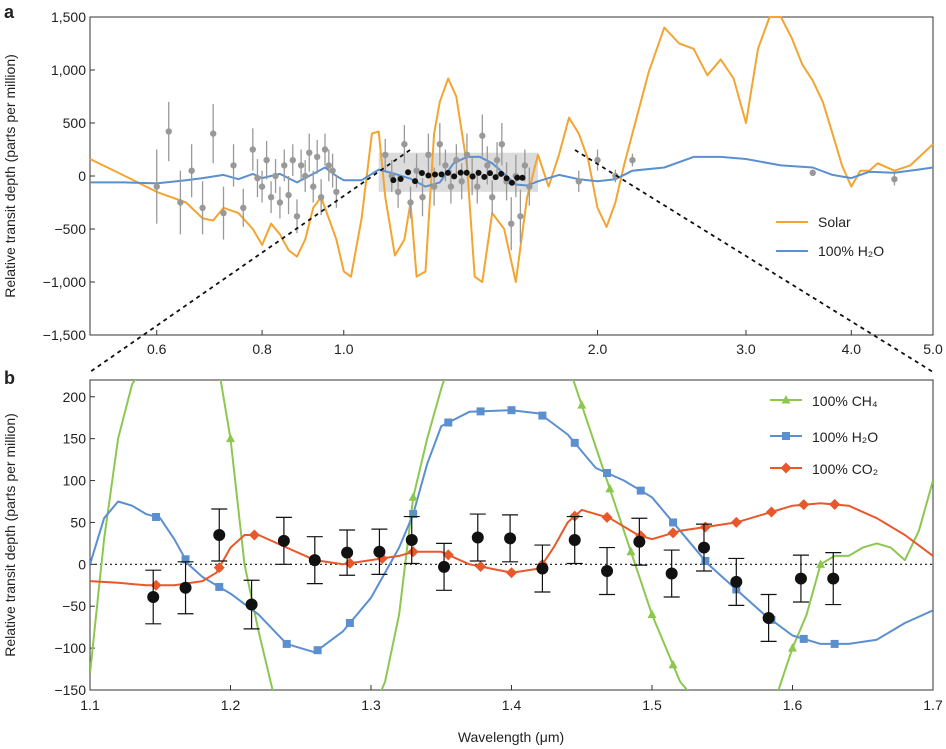  I want to click on a-xtick-label: 1.0, so click(344, 349).